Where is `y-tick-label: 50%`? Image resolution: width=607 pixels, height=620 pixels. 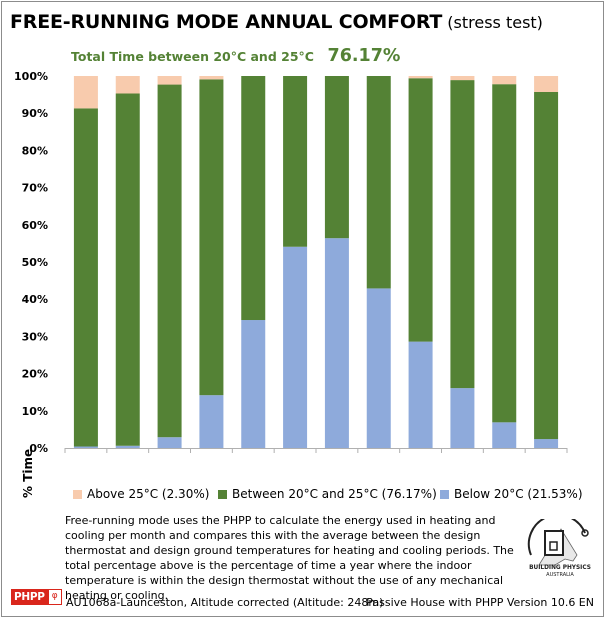
y-tick-label: 50% is located at coordinates (35, 262).